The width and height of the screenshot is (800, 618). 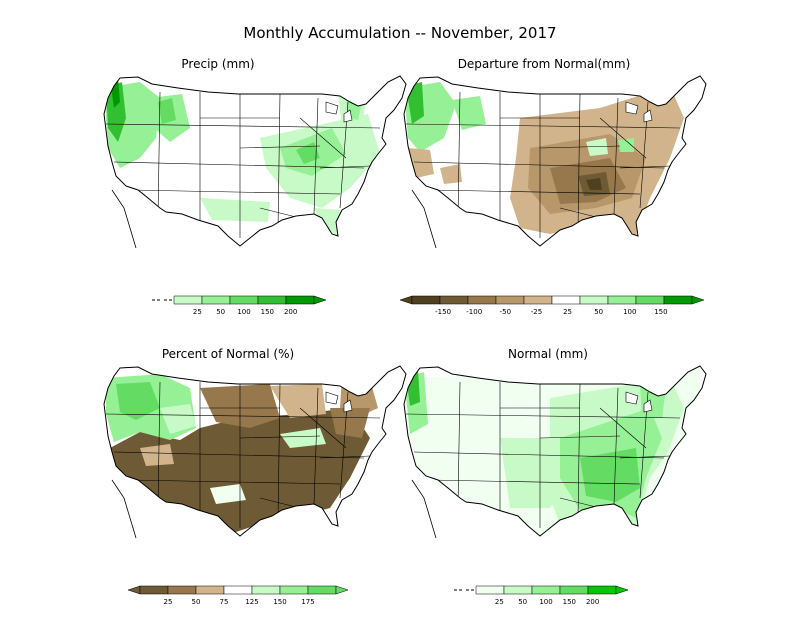 I want to click on panel-title: Normal (mm), so click(x=548, y=354).